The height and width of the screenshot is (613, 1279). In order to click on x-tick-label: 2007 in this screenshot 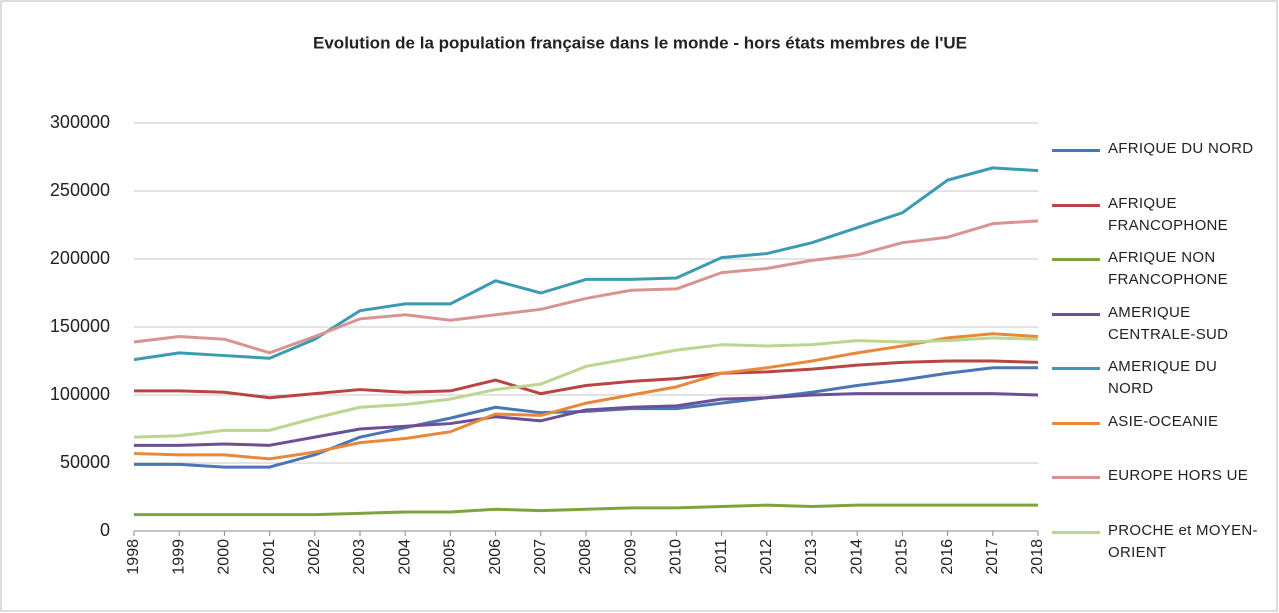, I will do `click(540, 557)`.